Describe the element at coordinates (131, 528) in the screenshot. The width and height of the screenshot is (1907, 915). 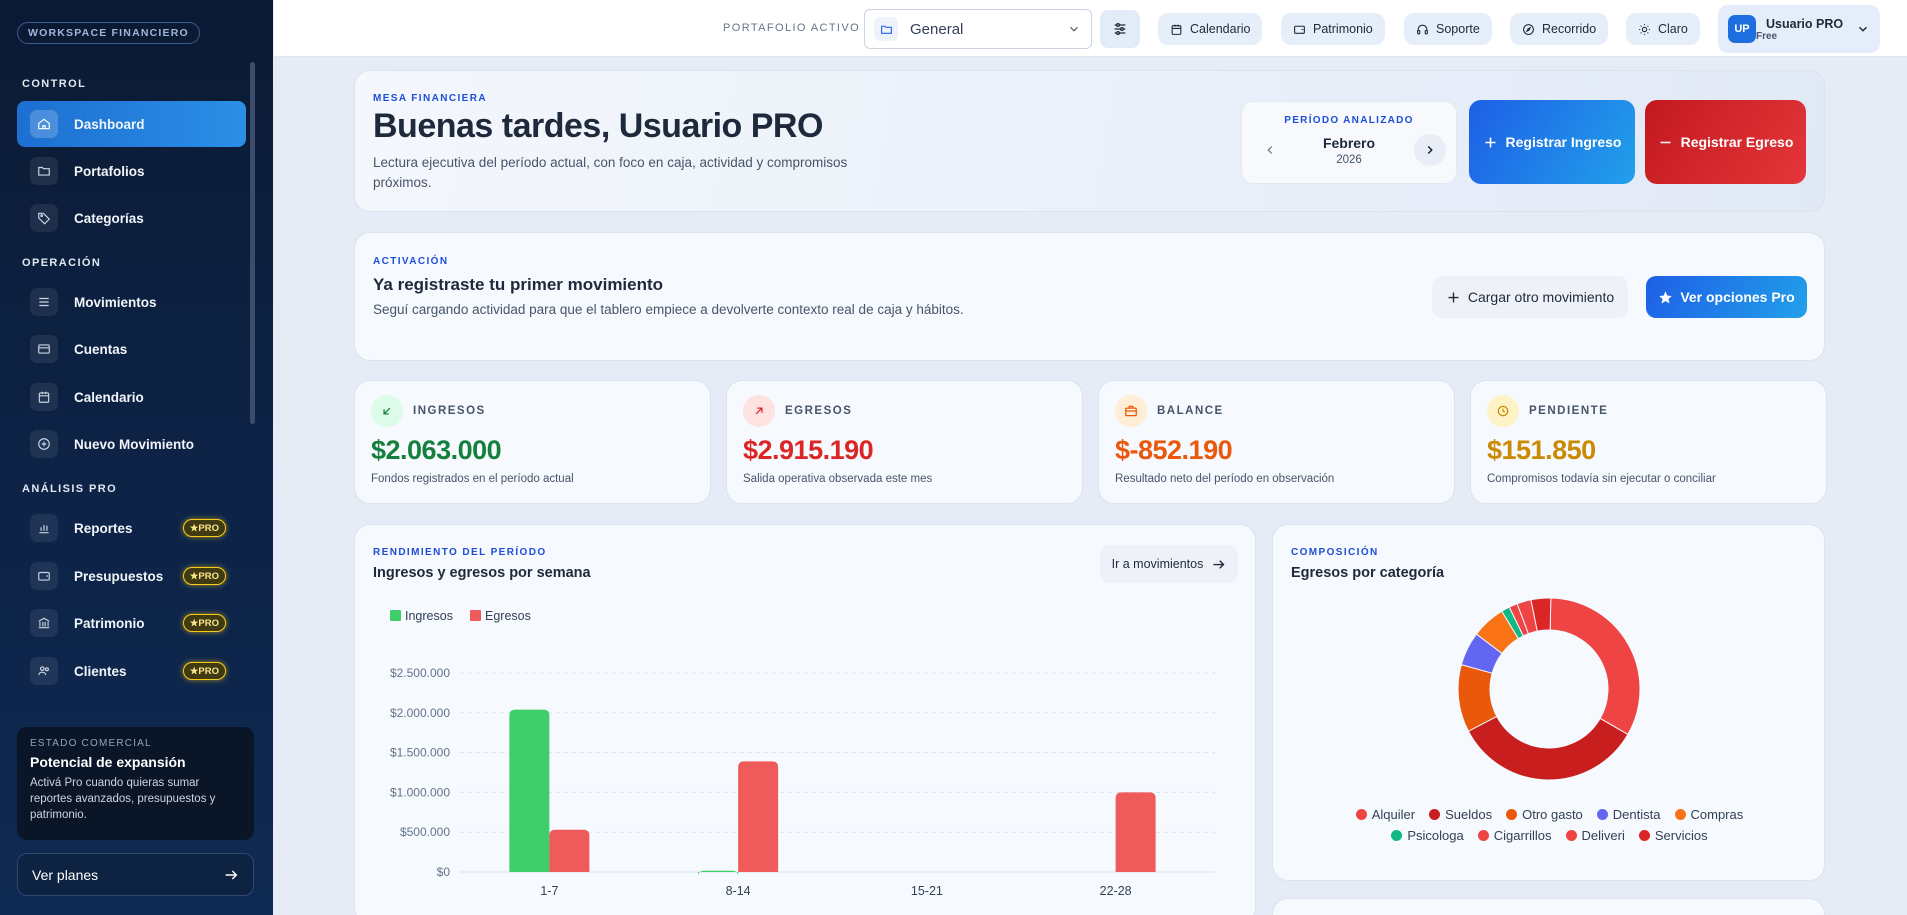
I see `sidebar-item-reportes: Reportes ★ PRO` at that location.